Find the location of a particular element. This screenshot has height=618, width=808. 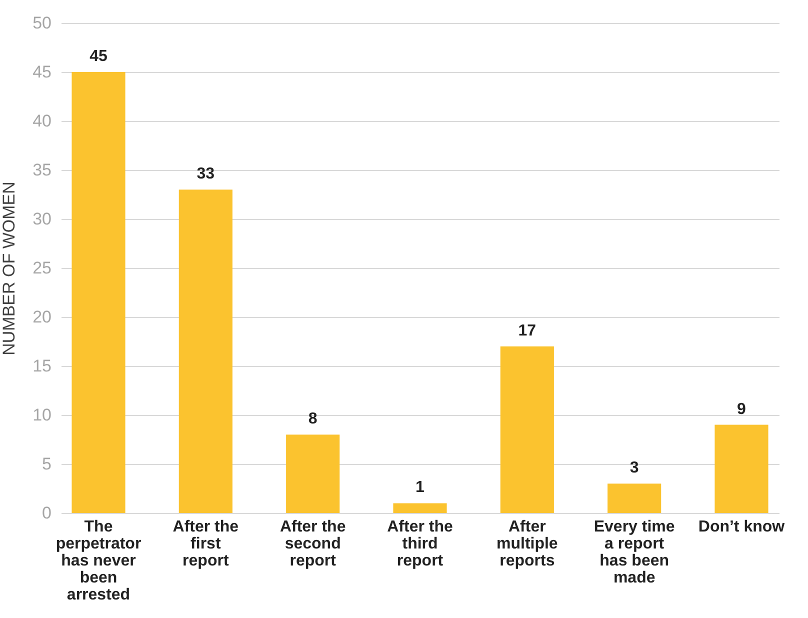

y-tick-label: 5 is located at coordinates (47, 464).